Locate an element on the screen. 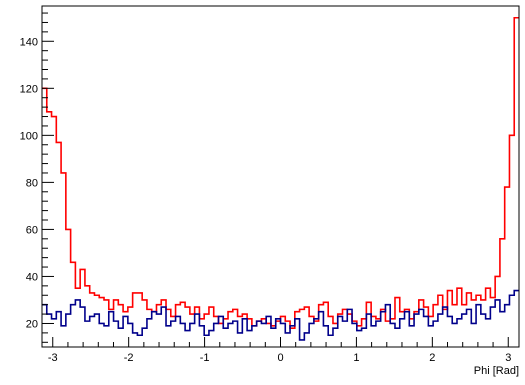 The height and width of the screenshot is (385, 525). y-tick-label: 60 is located at coordinates (32, 230).